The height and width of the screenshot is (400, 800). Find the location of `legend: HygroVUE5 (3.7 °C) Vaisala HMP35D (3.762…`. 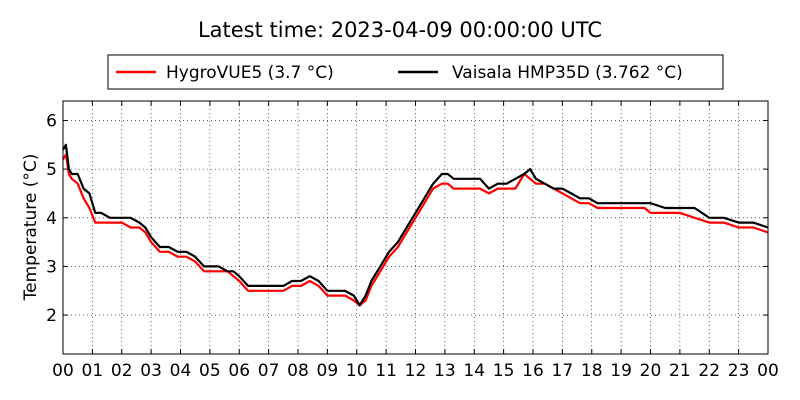

legend: HygroVUE5 (3.7 °C) Vaisala HMP35D (3.762… is located at coordinates (415, 72).